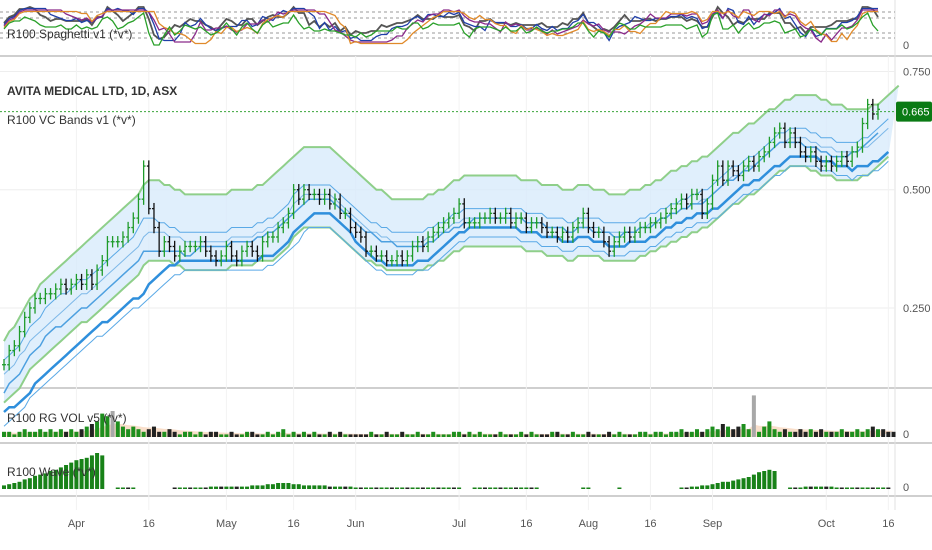  What do you see at coordinates (440, 25) in the screenshot?
I see `spaghetti-line` at bounding box center [440, 25].